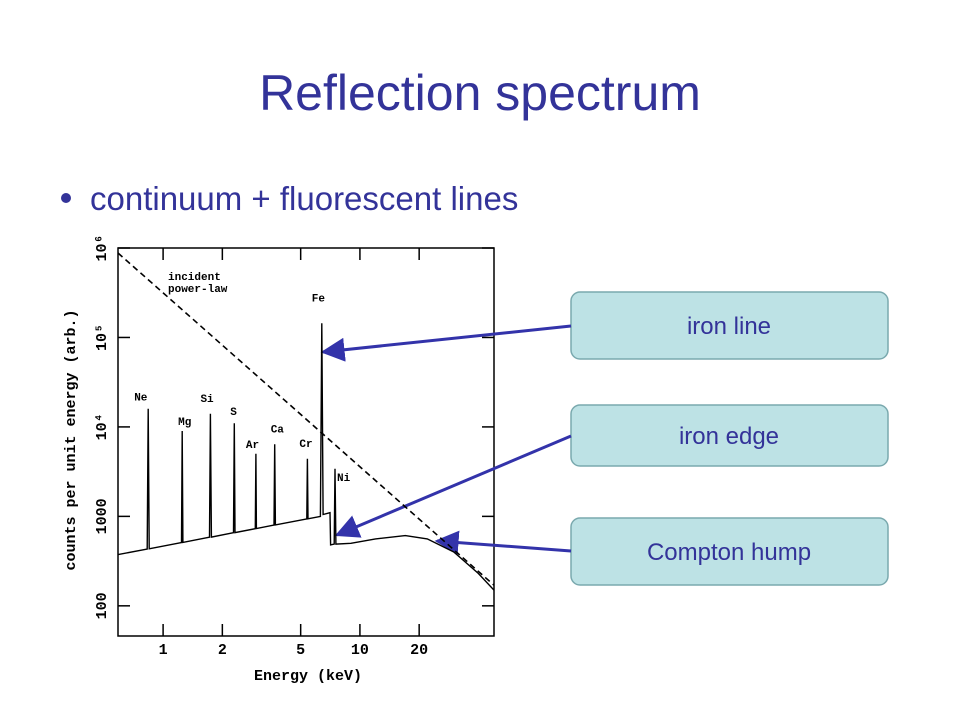 Image resolution: width=960 pixels, height=720 pixels. What do you see at coordinates (66, 198) in the screenshot?
I see `bullet-dot` at bounding box center [66, 198].